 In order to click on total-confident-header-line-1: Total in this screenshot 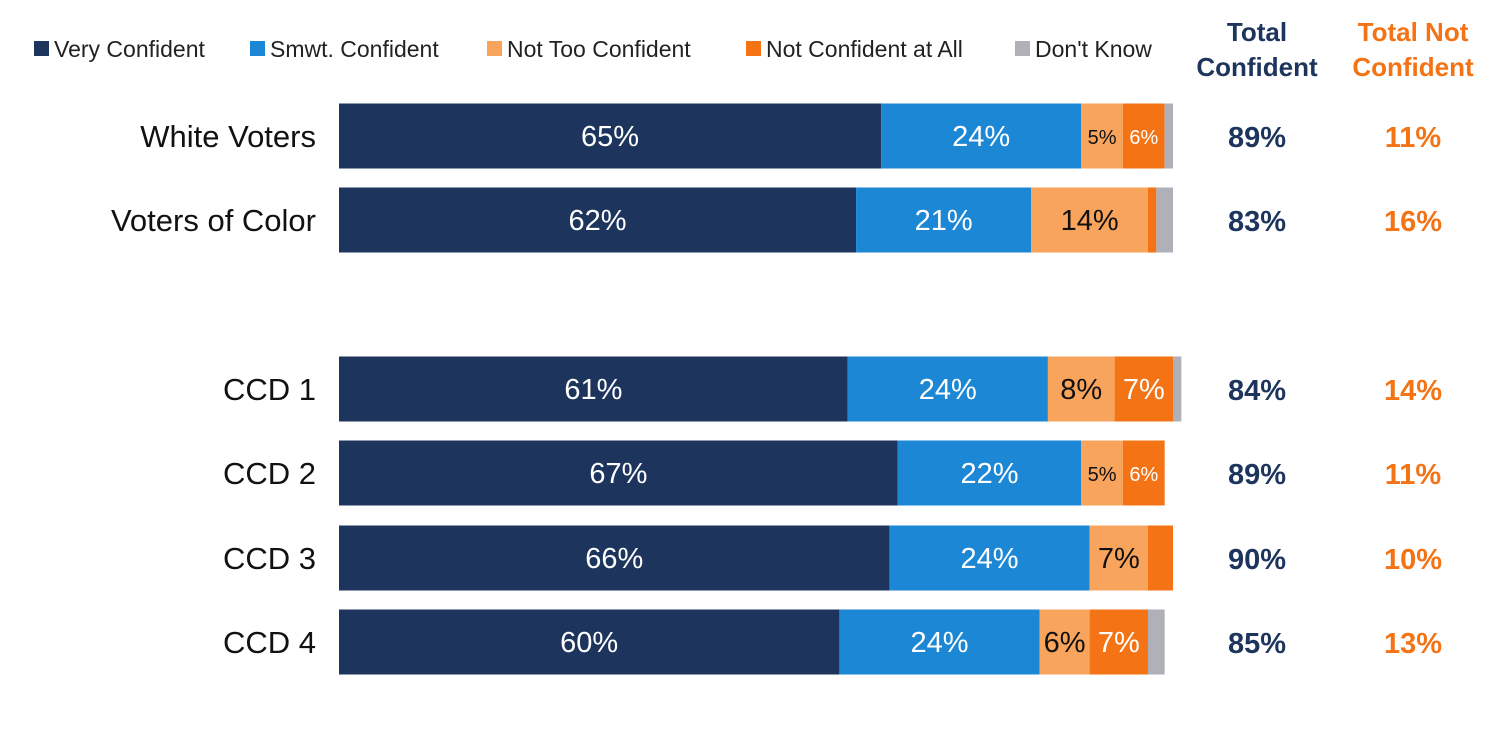, I will do `click(1257, 32)`.